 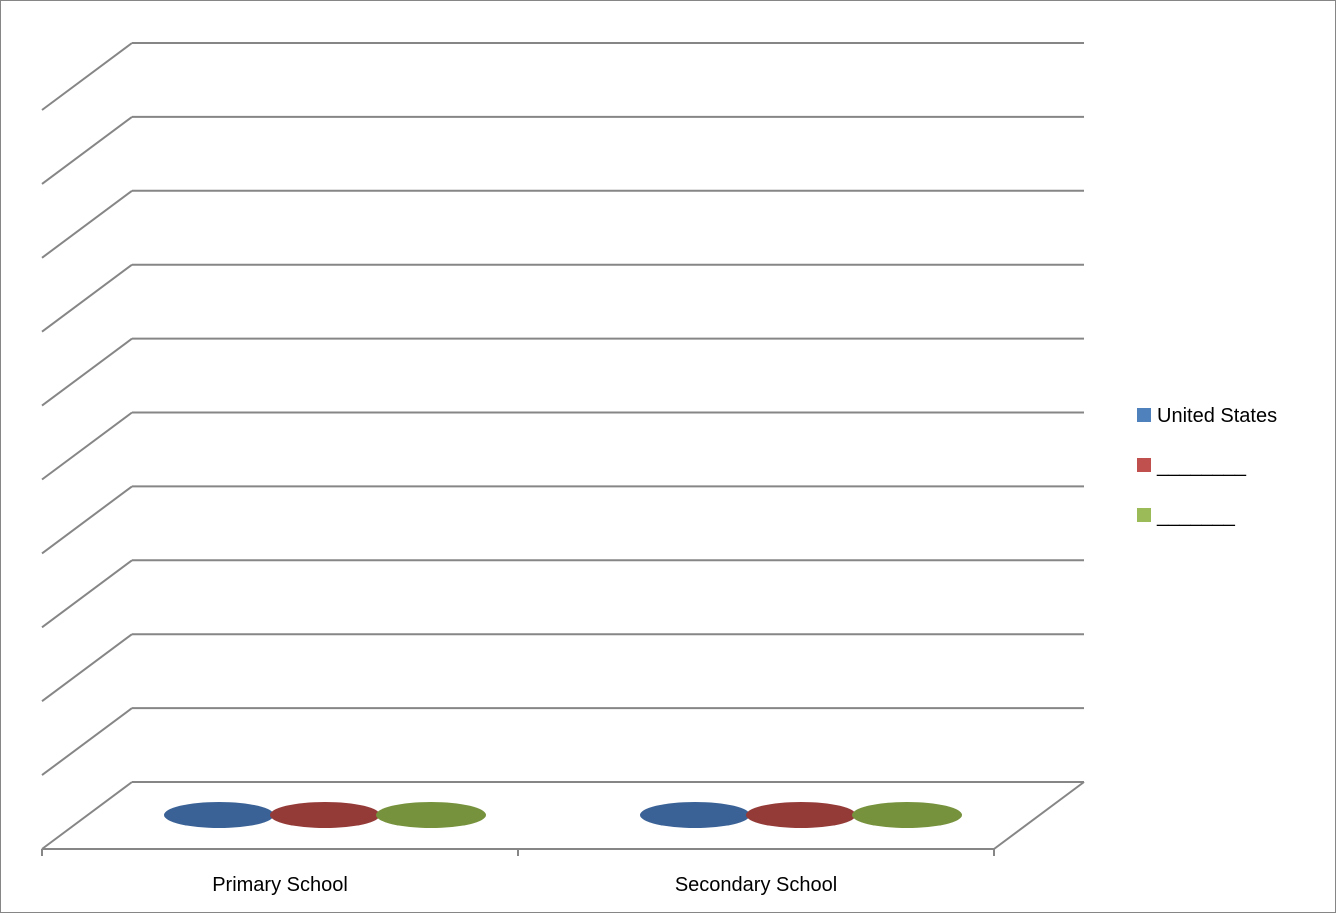 What do you see at coordinates (1196, 516) in the screenshot?
I see `legend-label: _______` at bounding box center [1196, 516].